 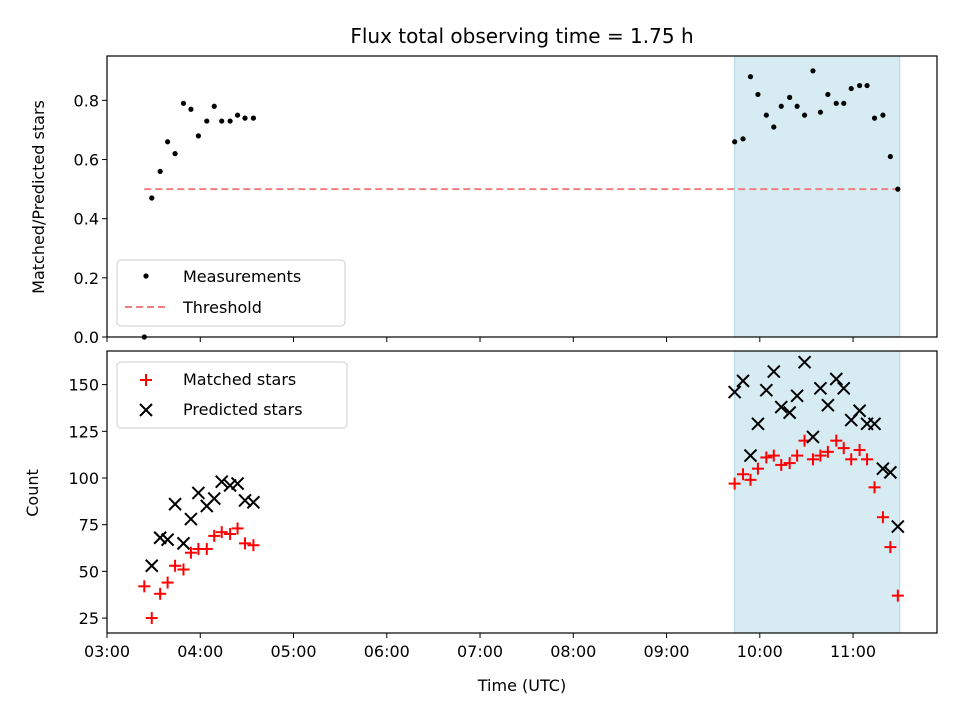 I want to click on predicted-legend-marker, so click(x=146, y=410).